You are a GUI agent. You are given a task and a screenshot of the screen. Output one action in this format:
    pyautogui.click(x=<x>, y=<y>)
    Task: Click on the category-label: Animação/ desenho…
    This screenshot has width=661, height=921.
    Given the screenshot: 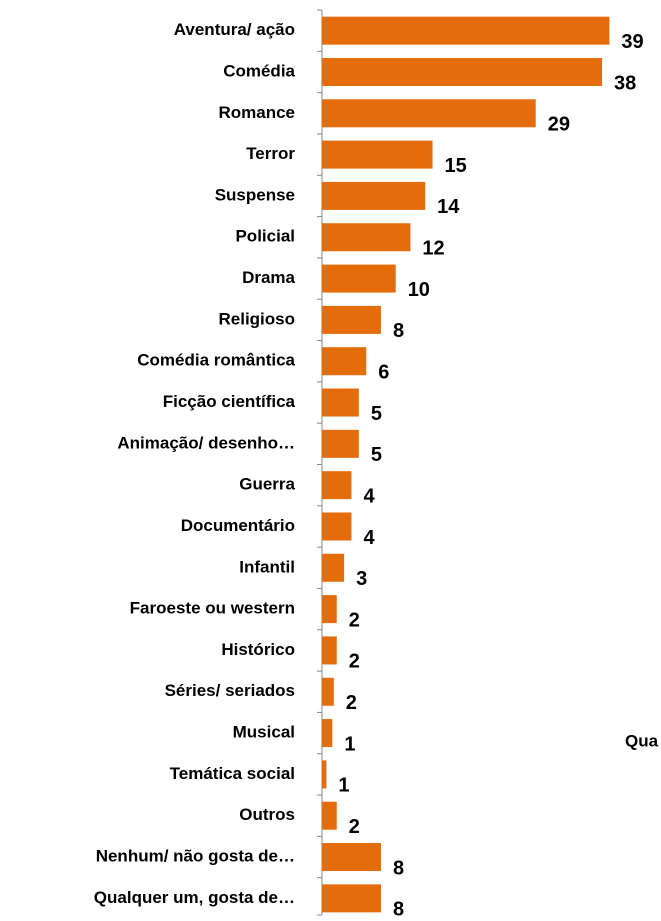 What is the action you would take?
    pyautogui.click(x=206, y=442)
    